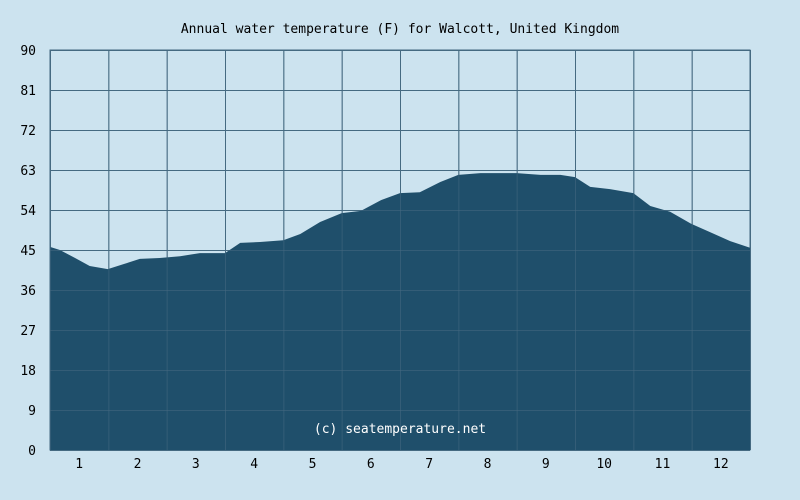  I want to click on x-tick-label: 2, so click(138, 464).